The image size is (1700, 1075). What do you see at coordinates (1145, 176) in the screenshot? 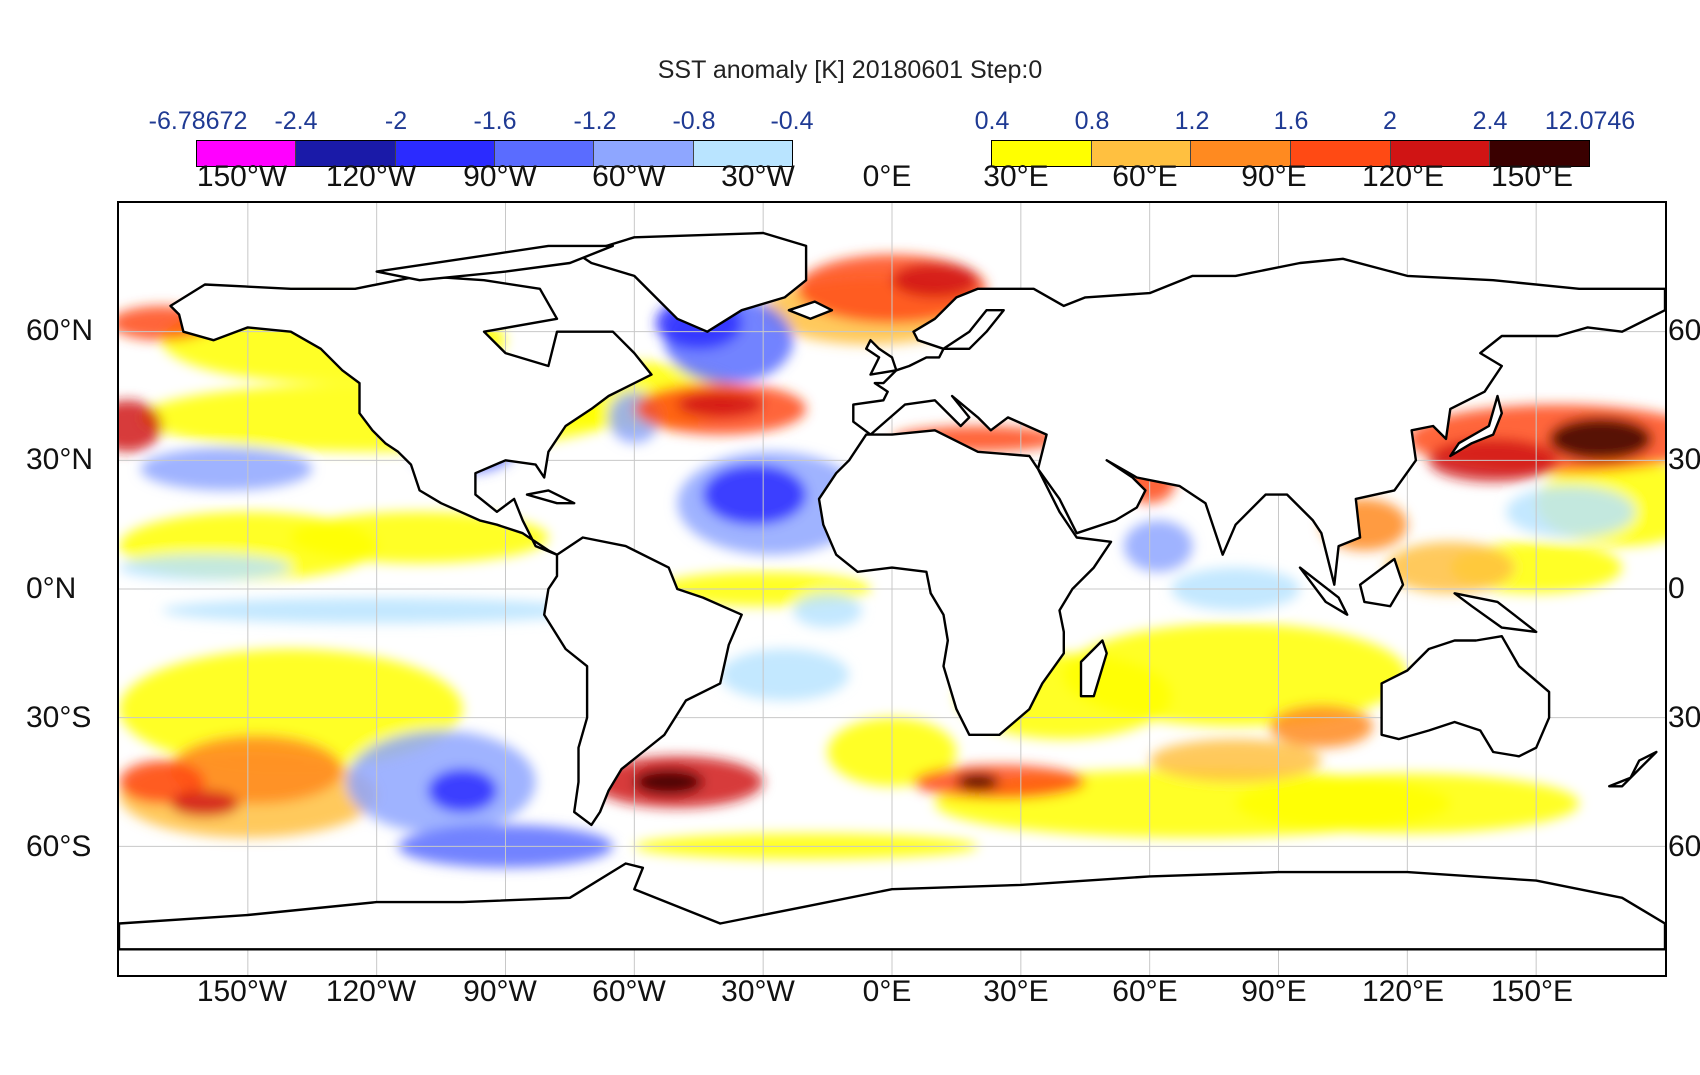
I see `x-tick-top: 60°E` at bounding box center [1145, 176].